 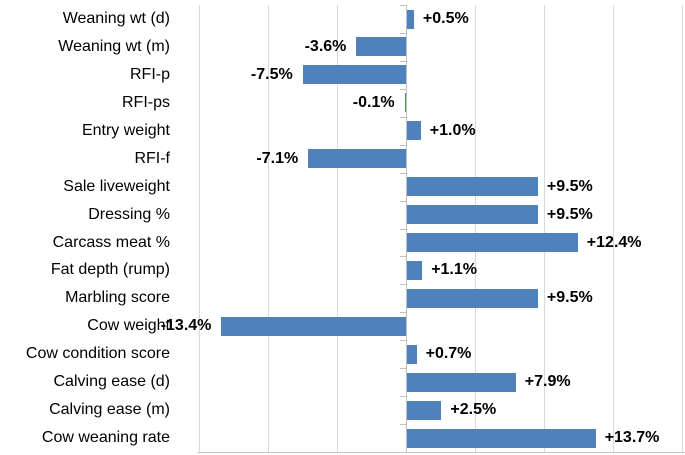 What do you see at coordinates (129, 214) in the screenshot?
I see `category-label: Dressing %` at bounding box center [129, 214].